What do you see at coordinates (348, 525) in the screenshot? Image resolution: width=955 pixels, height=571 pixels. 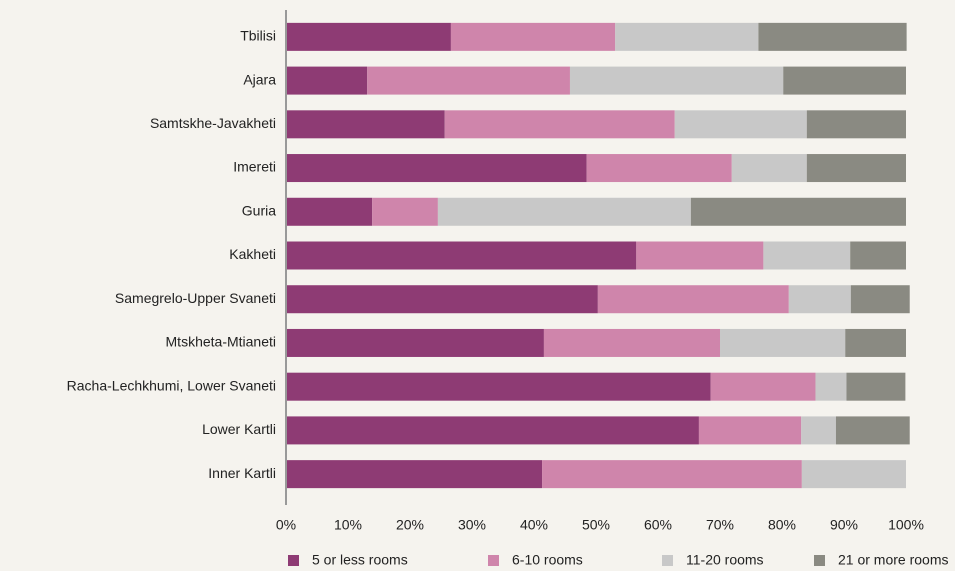 I see `x-tick-label: 10%` at bounding box center [348, 525].